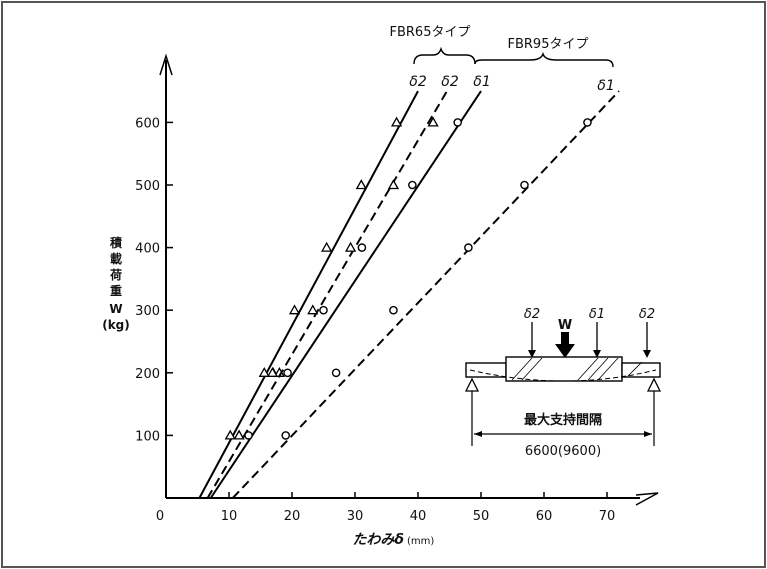  I want to click on support-left, so click(472, 384).